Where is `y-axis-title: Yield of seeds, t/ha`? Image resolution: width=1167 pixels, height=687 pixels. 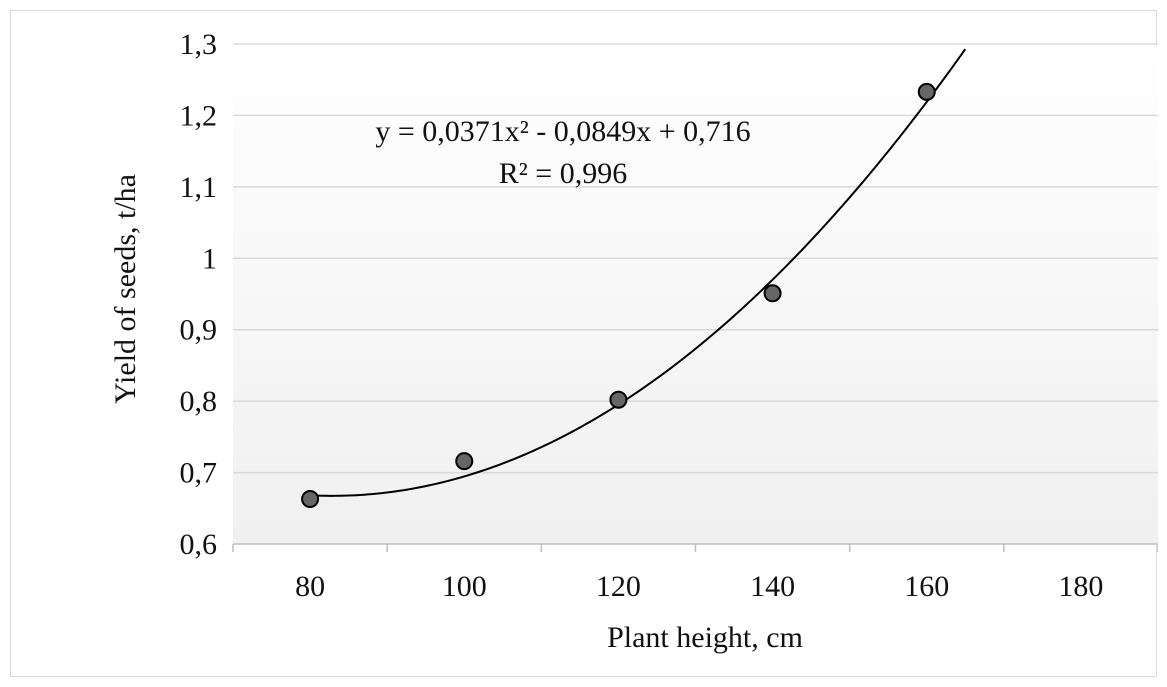
y-axis-title: Yield of seeds, t/ha is located at coordinates (125, 289).